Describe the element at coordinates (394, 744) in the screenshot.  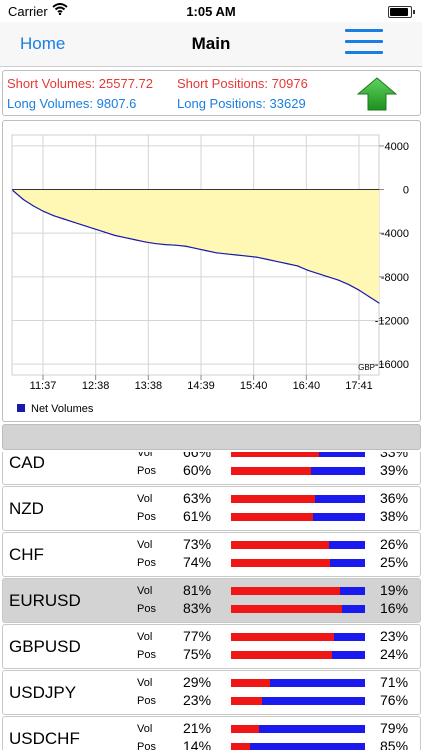
I see `pos-long-percent: 85%` at that location.